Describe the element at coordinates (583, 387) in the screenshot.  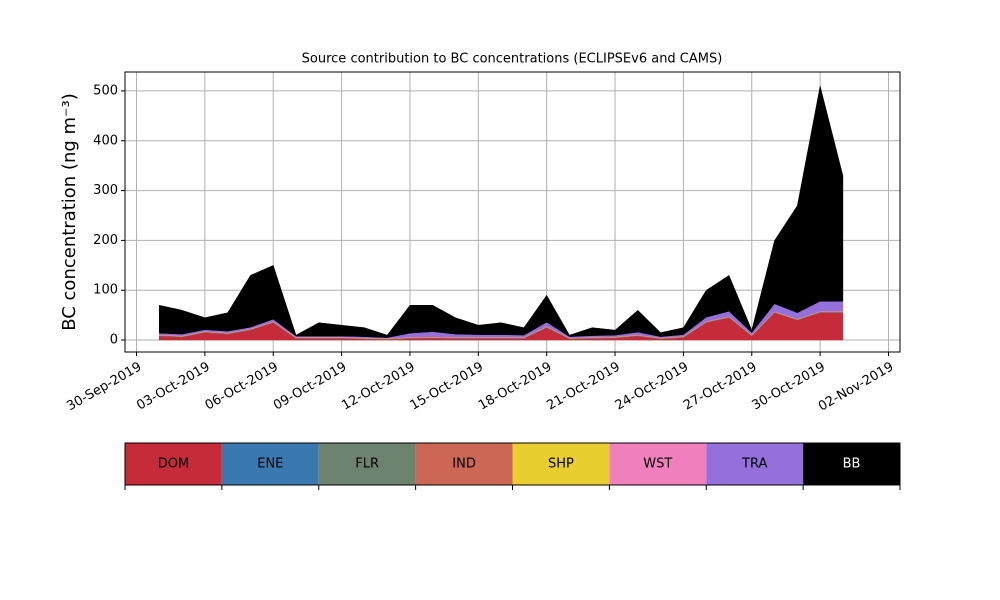
I see `x-tick-label: 21-Oct-2019` at that location.